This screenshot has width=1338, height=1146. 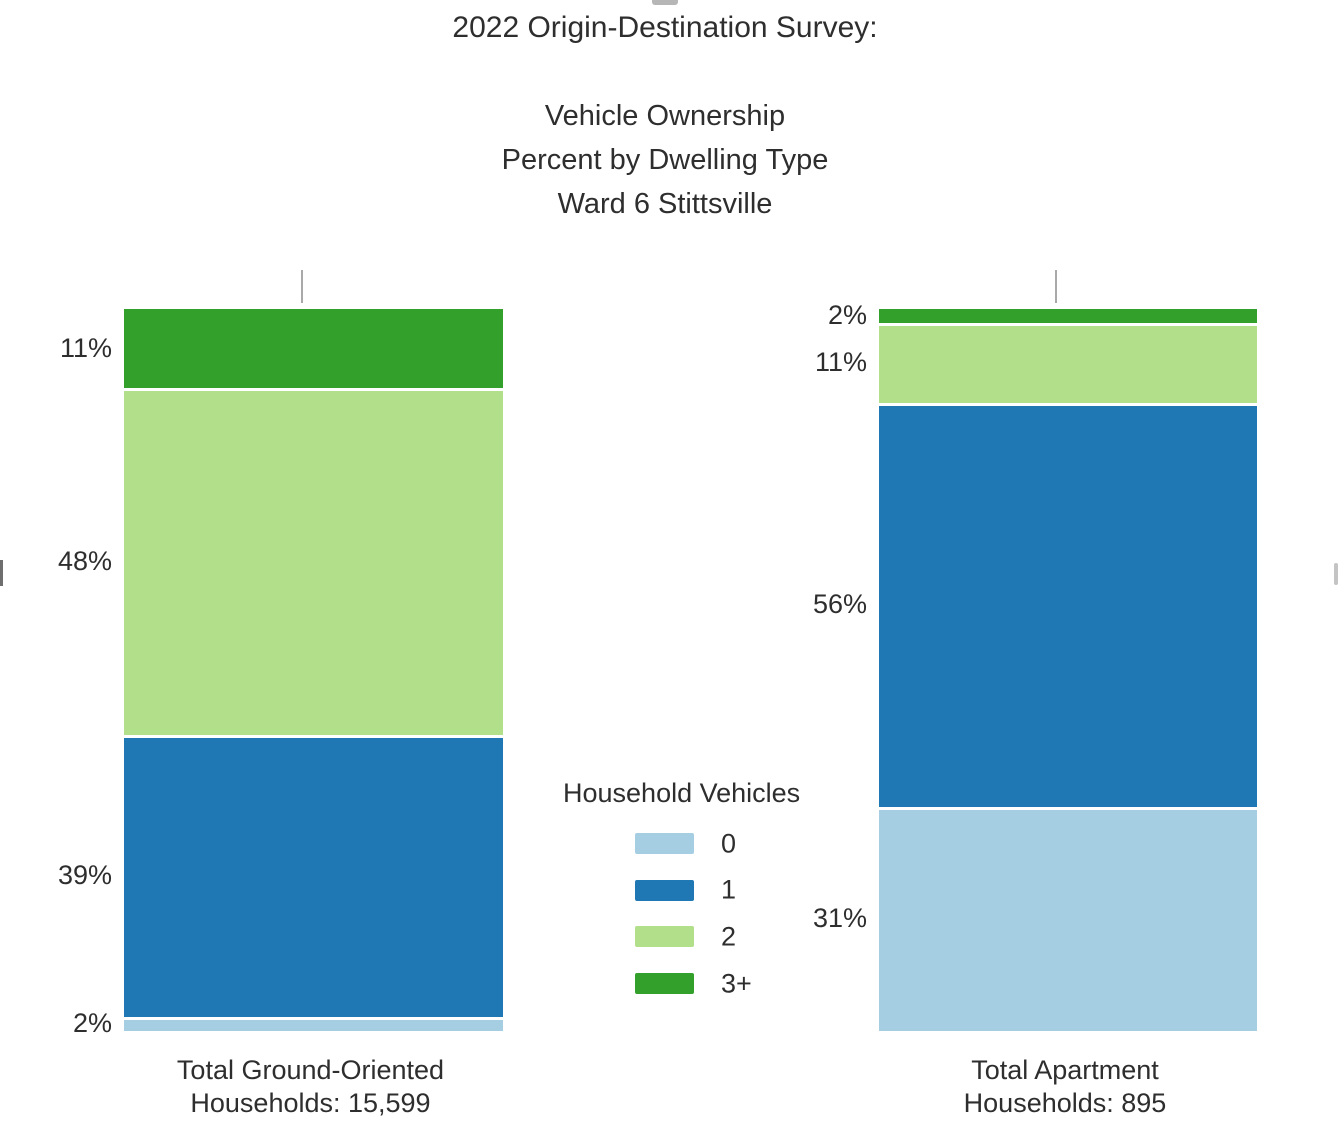 What do you see at coordinates (310, 1087) in the screenshot?
I see `category-label: Total Ground-Oriented Households: 15,599` at bounding box center [310, 1087].